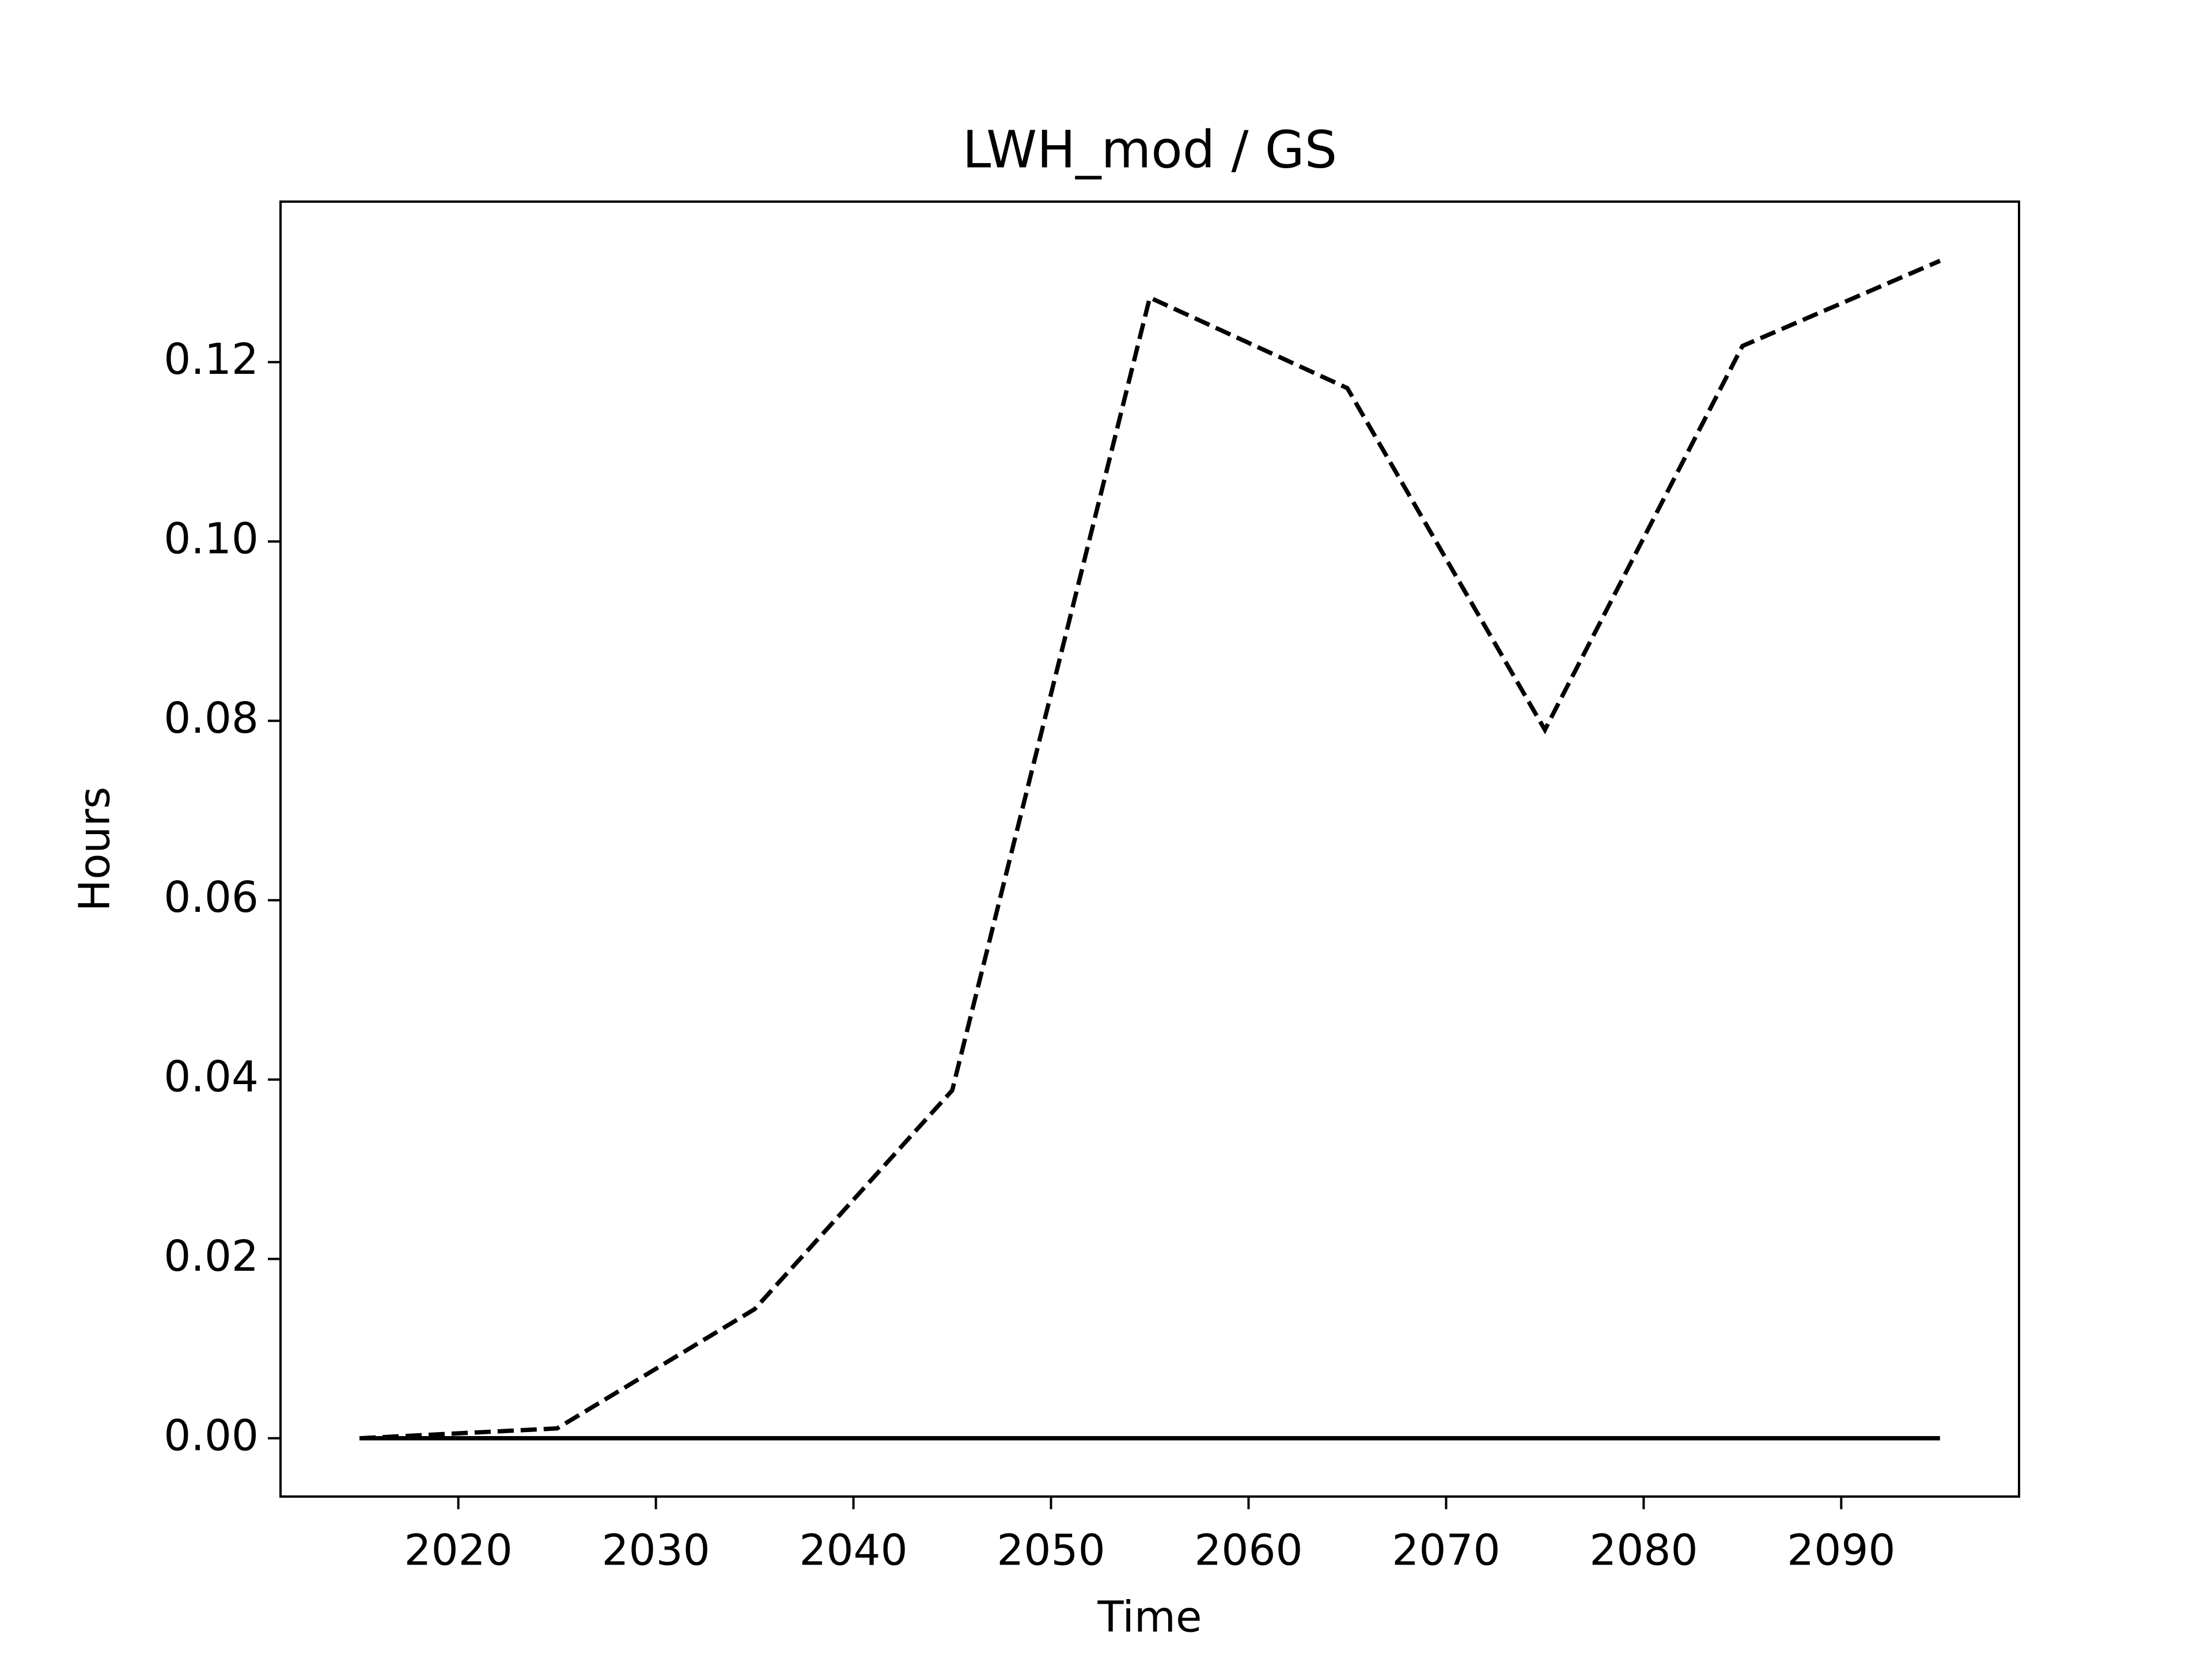 Image resolution: width=2212 pixels, height=1659 pixels. What do you see at coordinates (1149, 1617) in the screenshot?
I see `x-axis-label: Time` at bounding box center [1149, 1617].